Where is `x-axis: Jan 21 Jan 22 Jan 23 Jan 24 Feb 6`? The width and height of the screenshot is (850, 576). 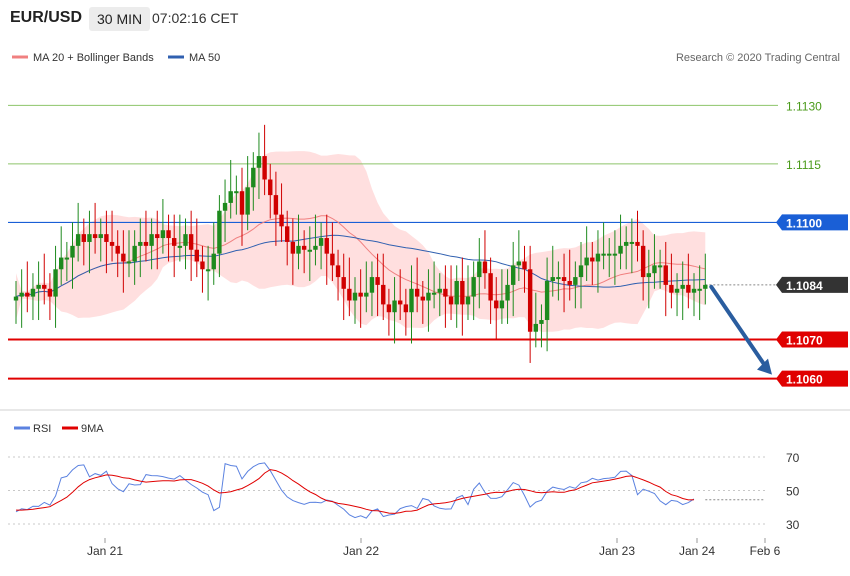 x-axis: Jan 21 Jan 22 Jan 23 Jan 24 Feb 6 is located at coordinates (434, 548).